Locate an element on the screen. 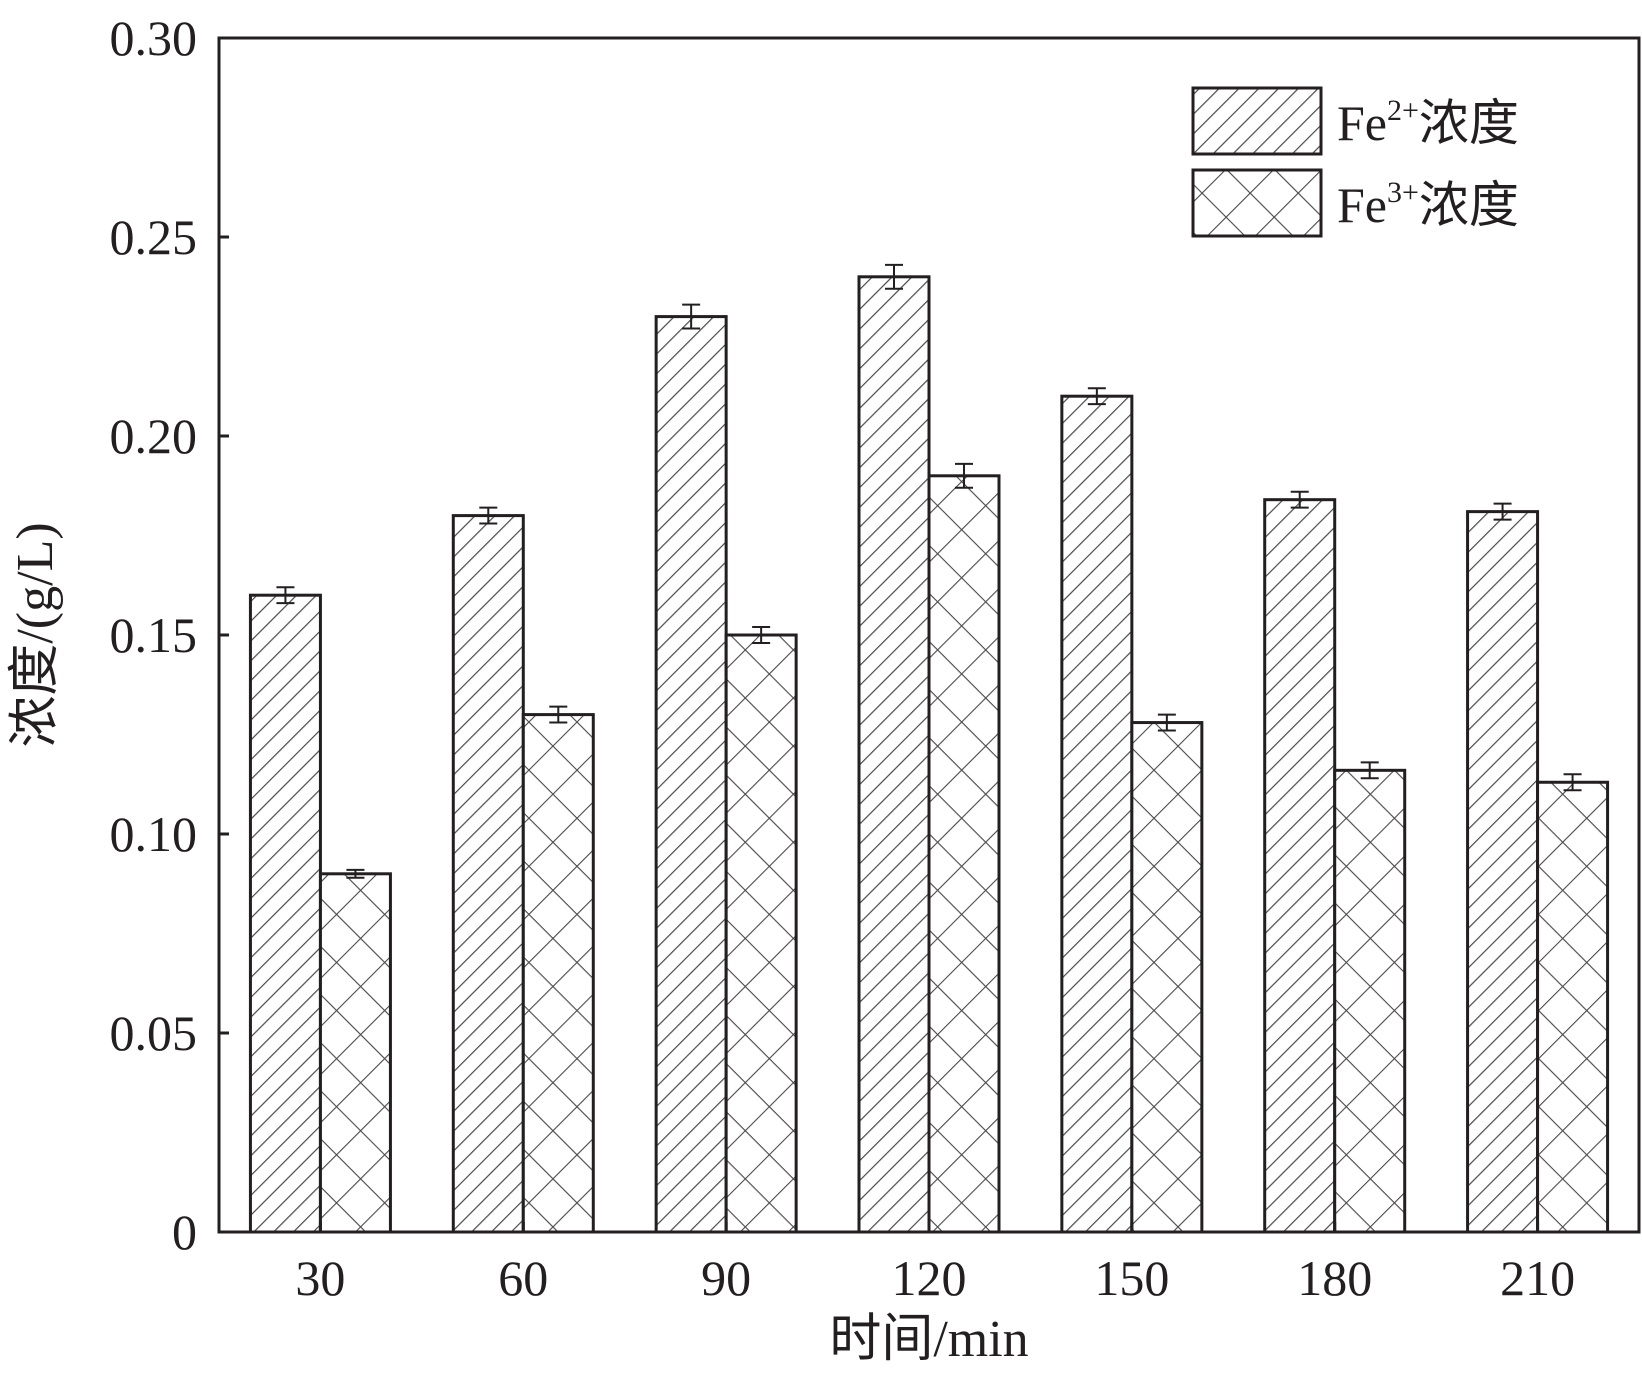  x-tick-label: 150 is located at coordinates (1131, 1278).